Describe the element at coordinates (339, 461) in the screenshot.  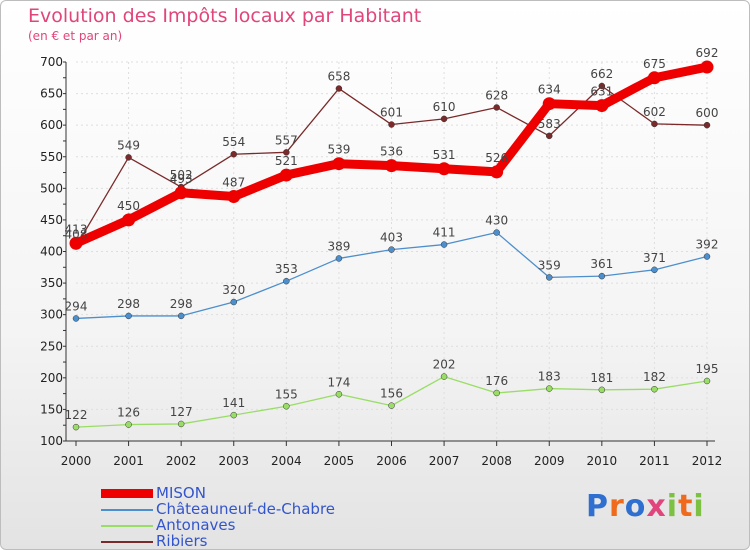
I see `x-tick-label: 2005` at that location.